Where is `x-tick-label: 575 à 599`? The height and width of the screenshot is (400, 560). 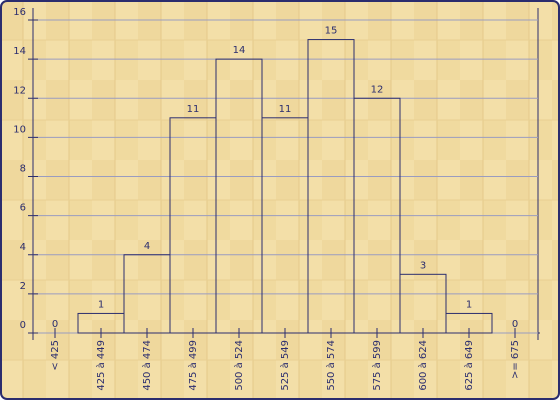 x-tick-label: 575 à 599 is located at coordinates (377, 365).